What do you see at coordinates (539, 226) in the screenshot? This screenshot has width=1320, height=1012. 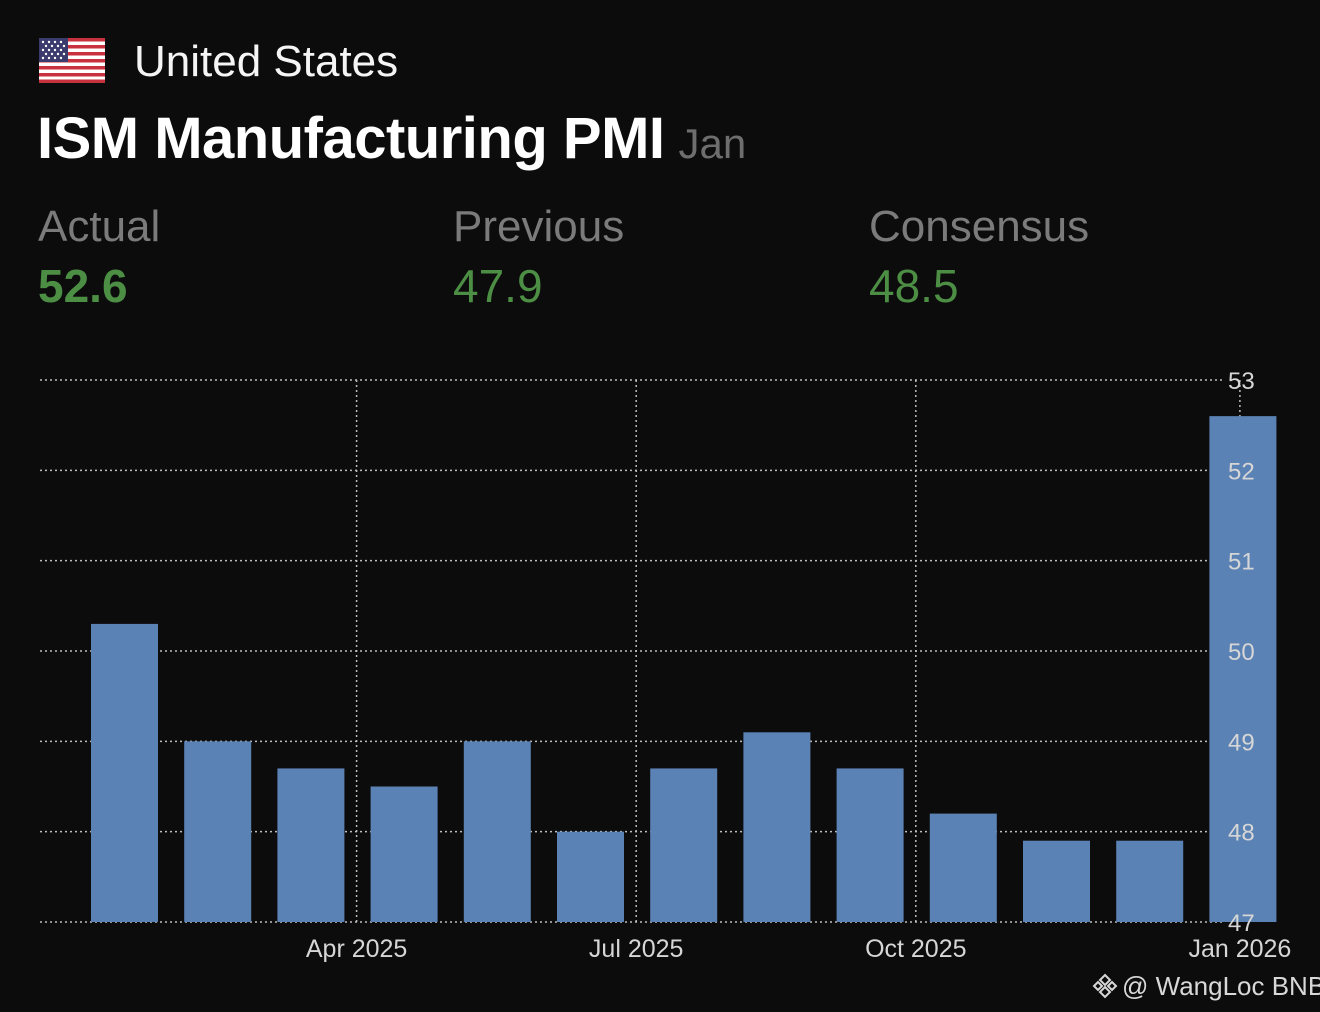 I see `previous-label: Previous` at bounding box center [539, 226].